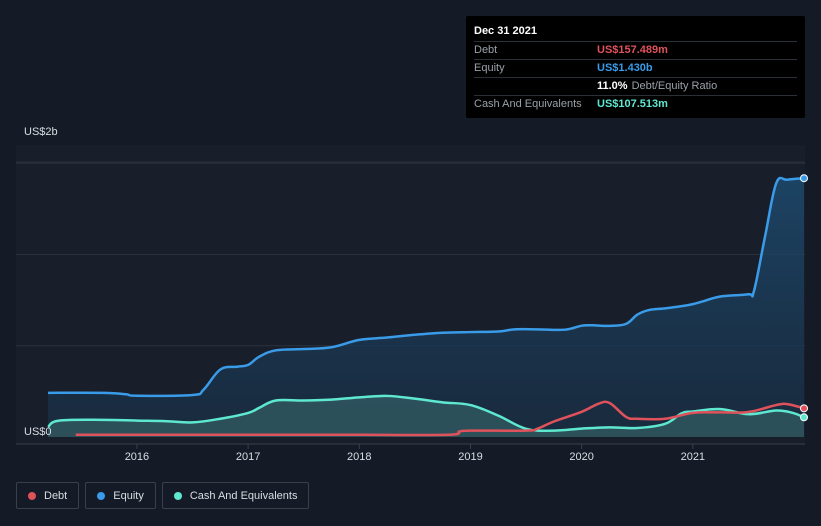 The height and width of the screenshot is (526, 821). Describe the element at coordinates (248, 457) in the screenshot. I see `x-tick-label: 2017` at that location.